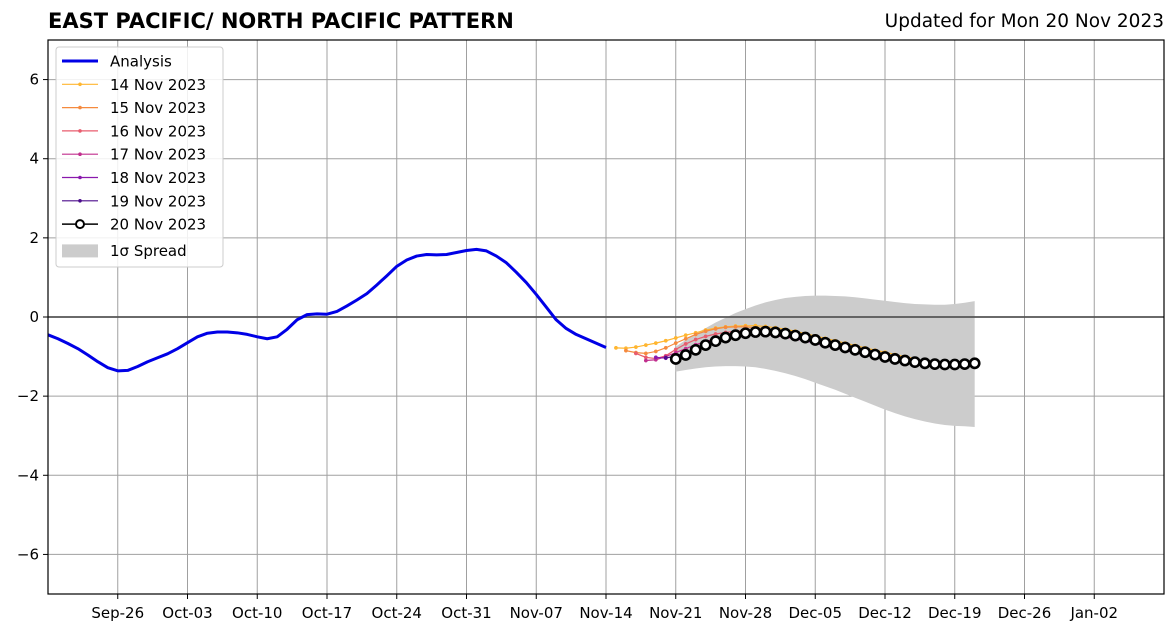 The image size is (1176, 633). Describe the element at coordinates (158, 85) in the screenshot. I see `legend-label: 14 Nov 2023` at that location.